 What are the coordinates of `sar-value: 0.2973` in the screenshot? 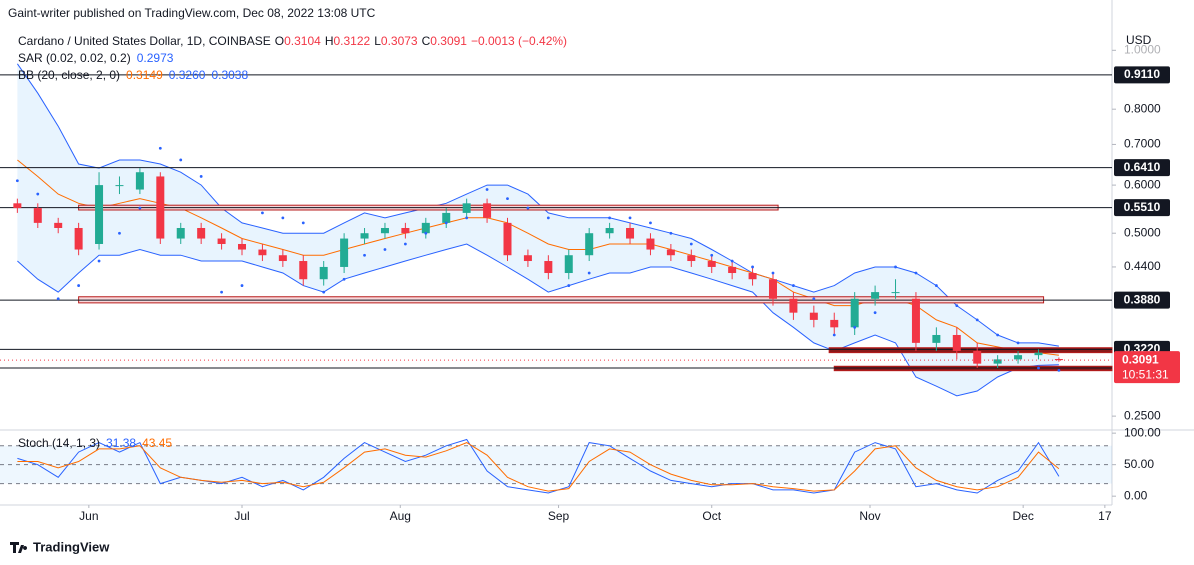 It's located at (155, 58).